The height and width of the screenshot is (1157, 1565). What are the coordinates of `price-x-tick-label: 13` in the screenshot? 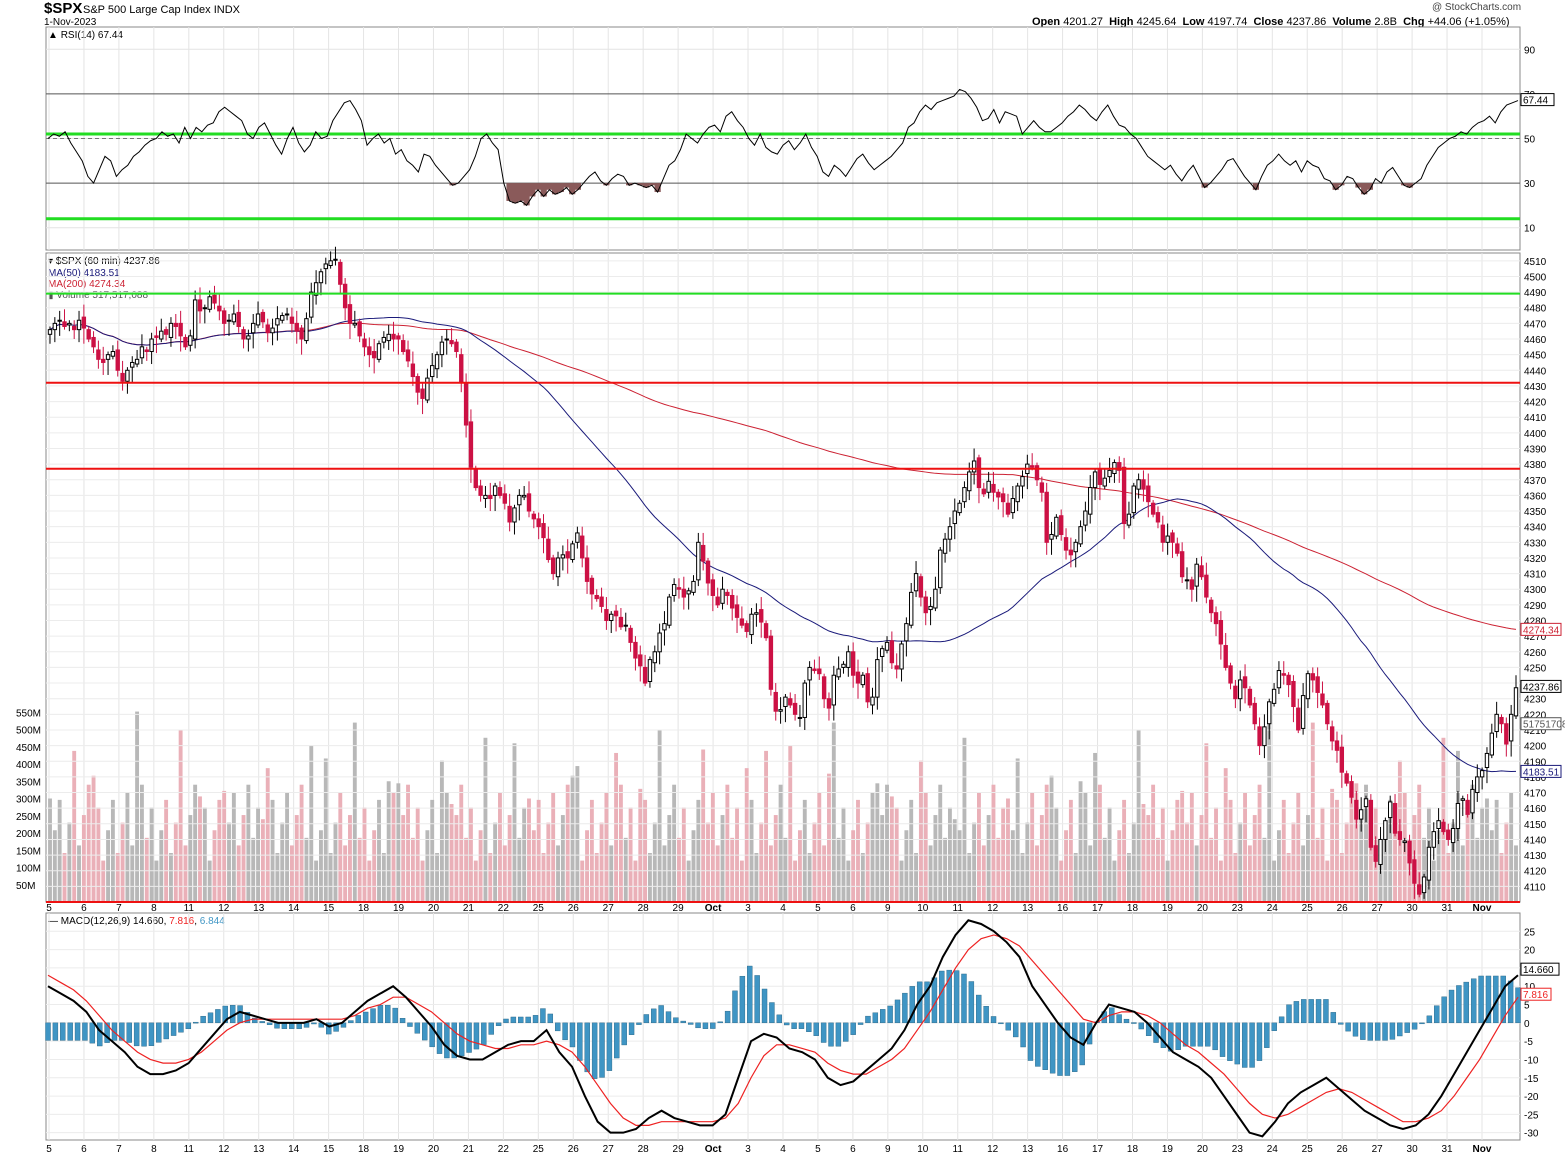 It's located at (1028, 908).